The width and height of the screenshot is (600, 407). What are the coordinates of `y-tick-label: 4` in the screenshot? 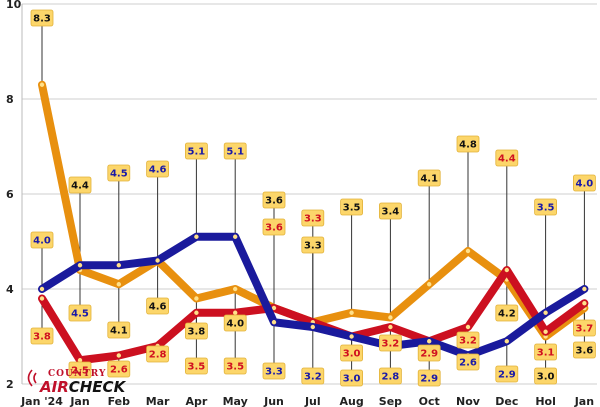 It's located at (10, 289).